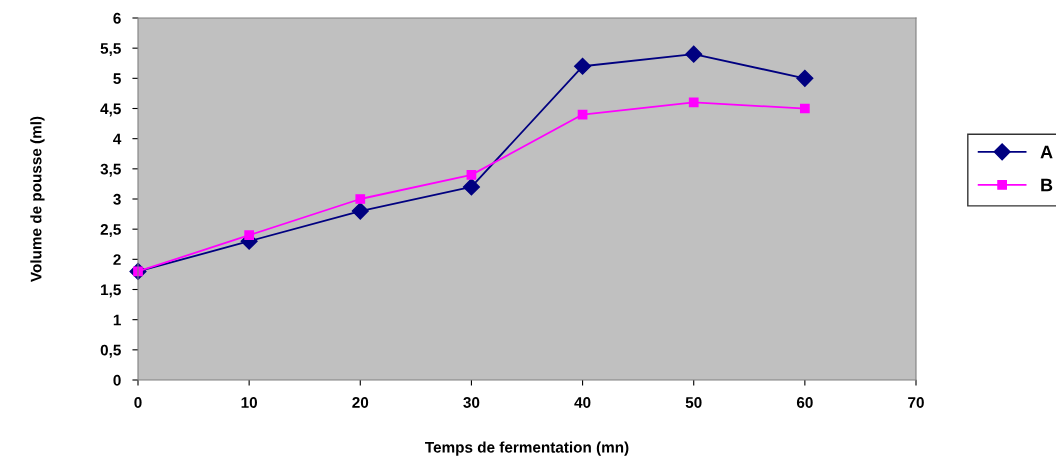 The width and height of the screenshot is (1056, 474). Describe the element at coordinates (1046, 152) in the screenshot. I see `legend-label: A` at that location.